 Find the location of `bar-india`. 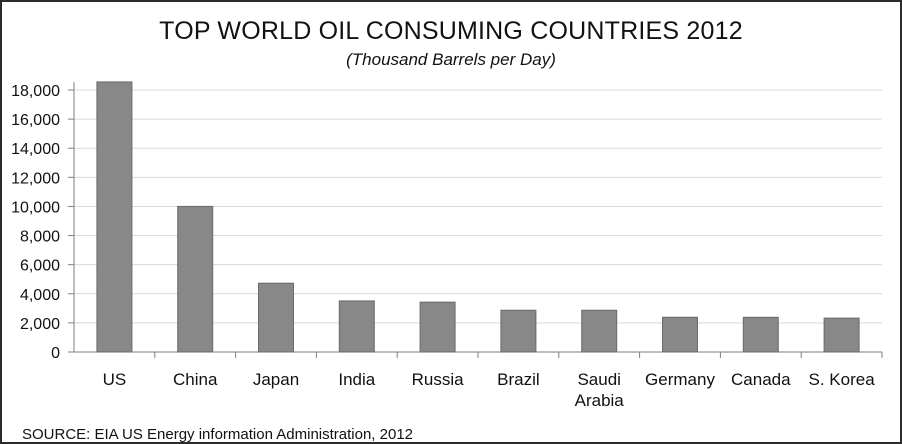

bar-india is located at coordinates (356, 326).